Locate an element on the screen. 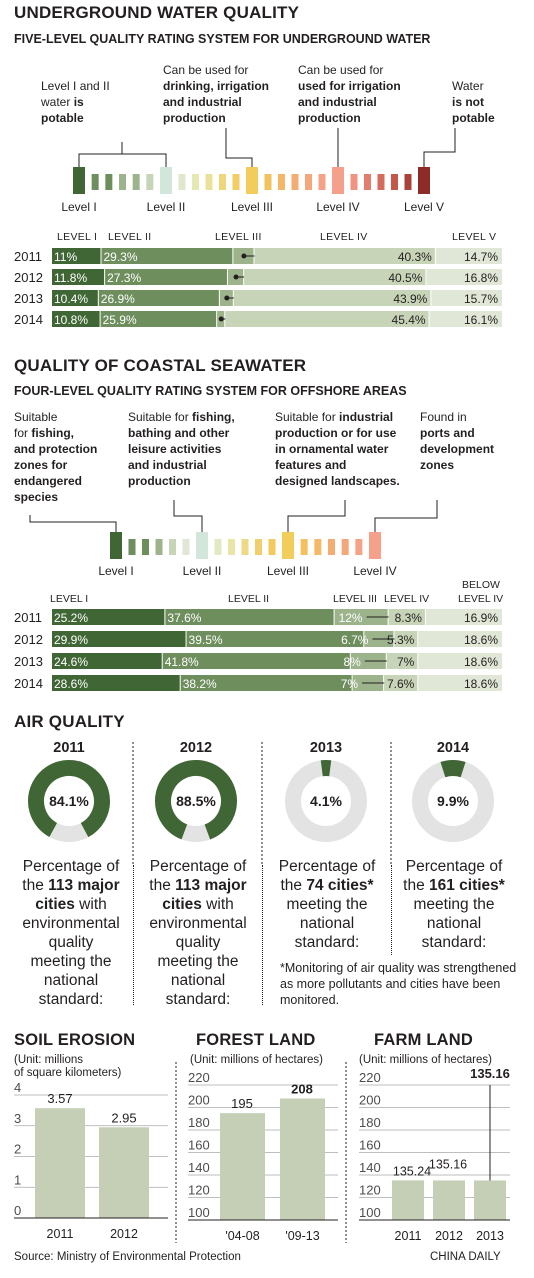  table-header: LEVEL I is located at coordinates (77, 237).